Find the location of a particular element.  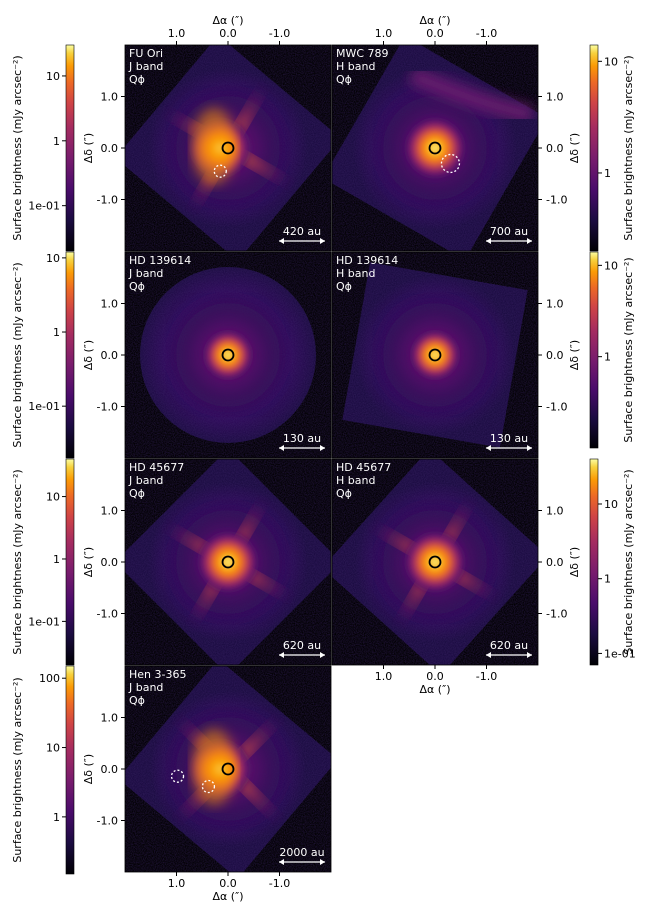

scale-bar-label: 700 au is located at coordinates (509, 231).